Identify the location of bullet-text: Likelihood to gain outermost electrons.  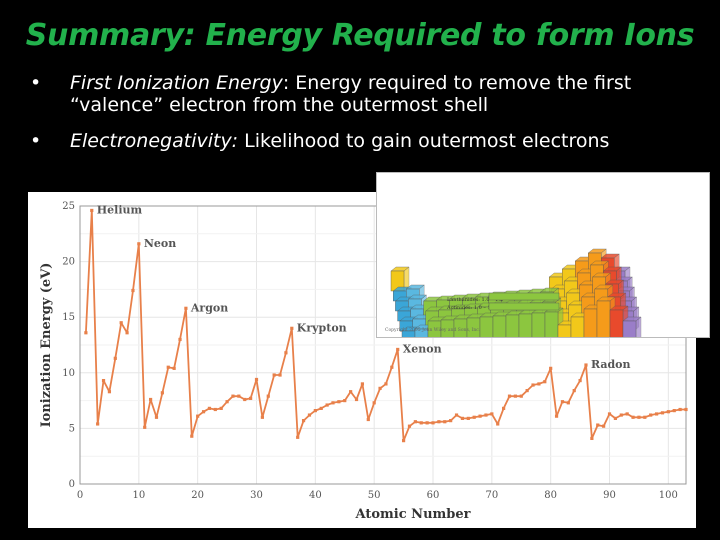
(424, 141).